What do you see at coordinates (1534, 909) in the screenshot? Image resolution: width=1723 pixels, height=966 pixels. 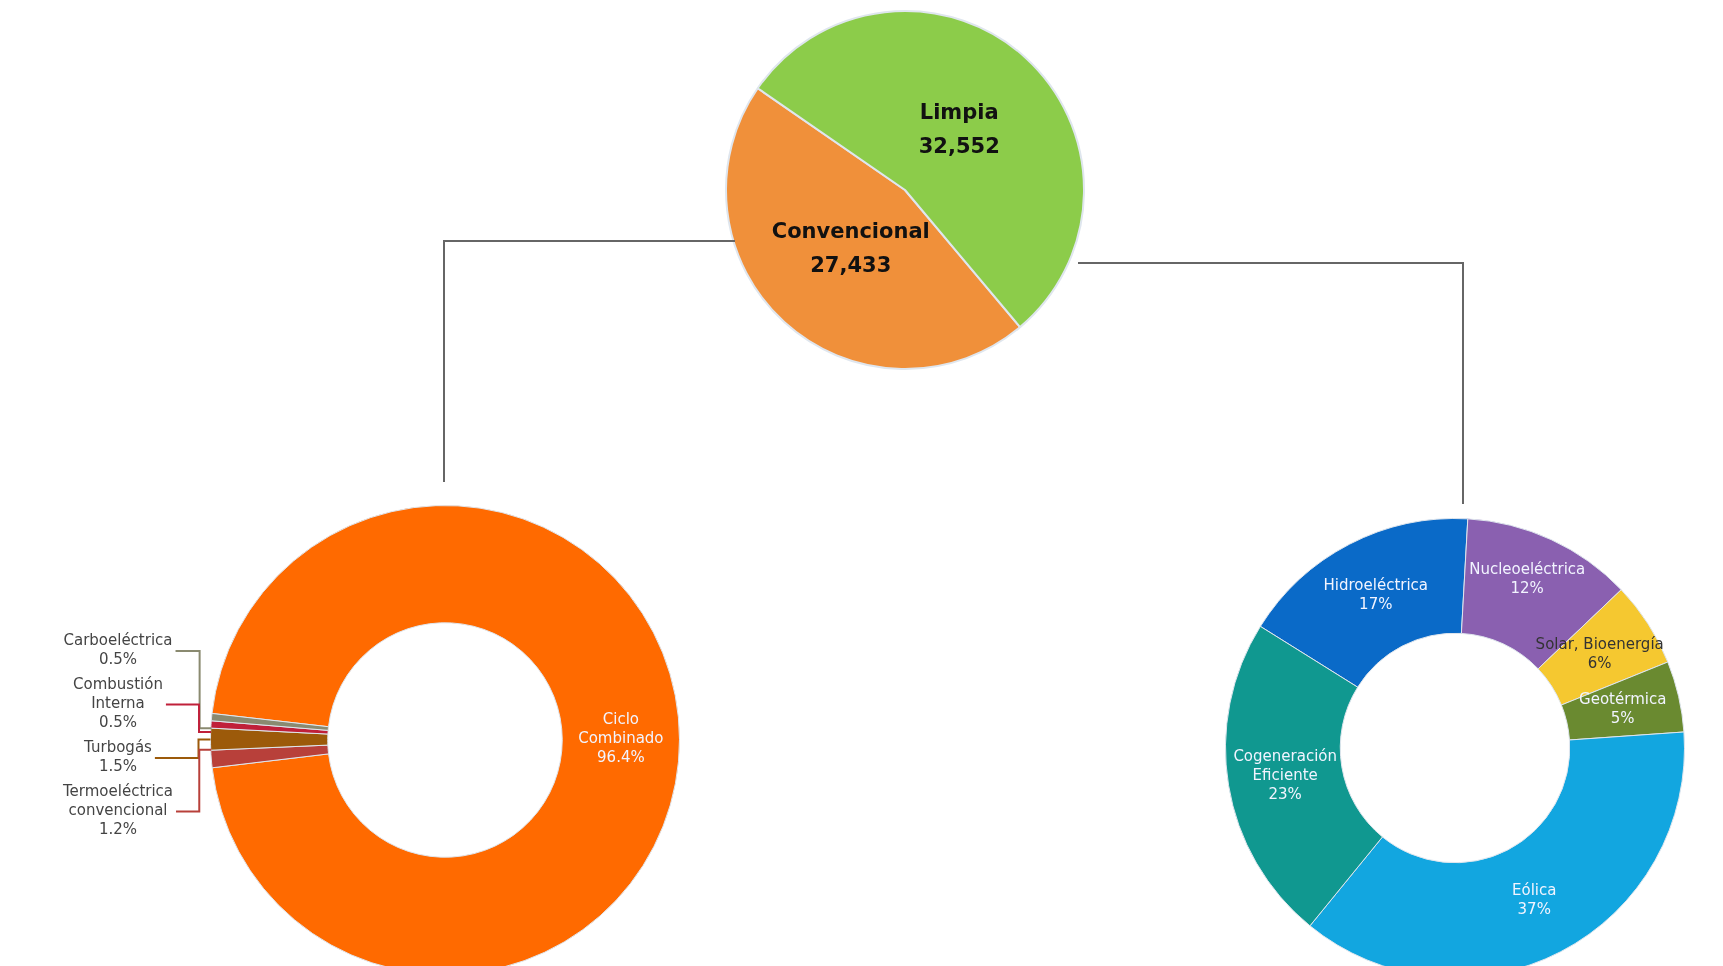 I see `data-label: 37%` at bounding box center [1534, 909].